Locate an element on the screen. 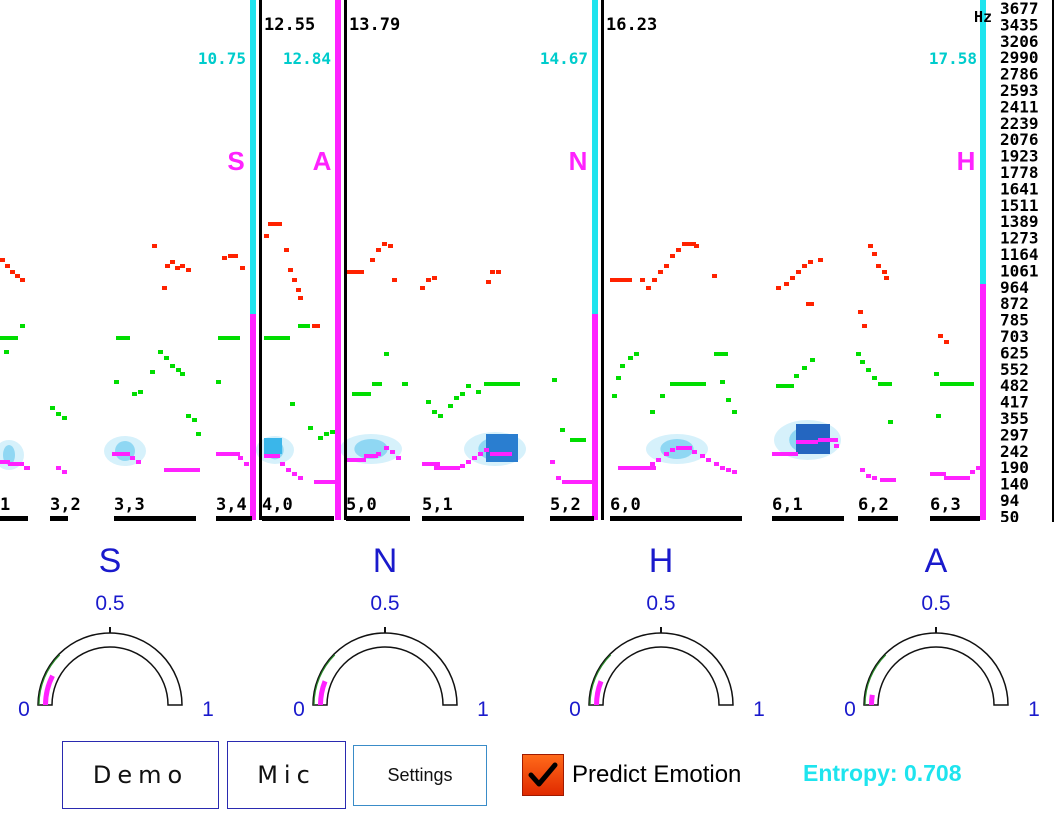  predict-emotion-toggle: Predict Emotion is located at coordinates (631, 775).